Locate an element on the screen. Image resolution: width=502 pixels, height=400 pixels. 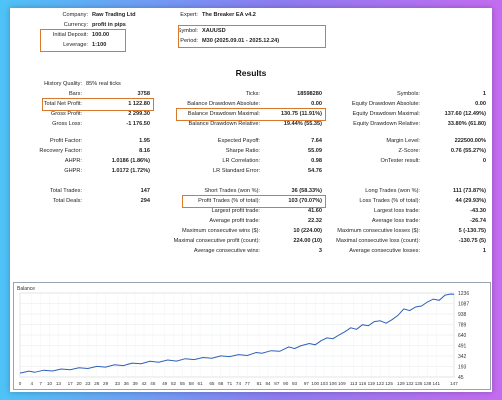
y-tick-label: 938 is located at coordinates (462, 315).